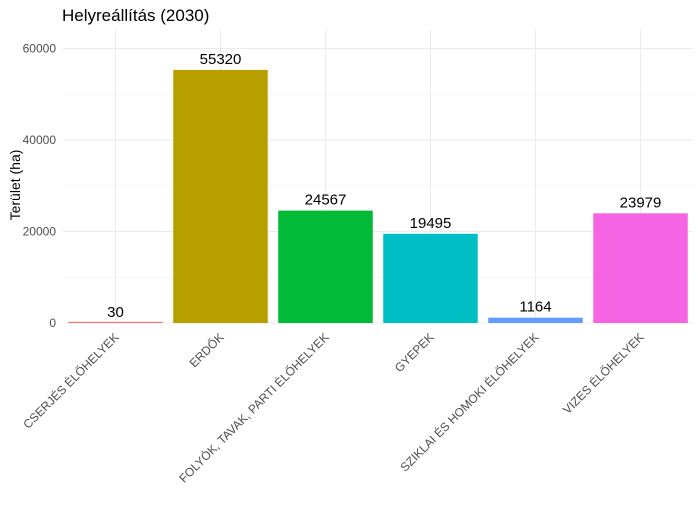 The width and height of the screenshot is (700, 518). Describe the element at coordinates (326, 200) in the screenshot. I see `data-label: 24567` at that location.